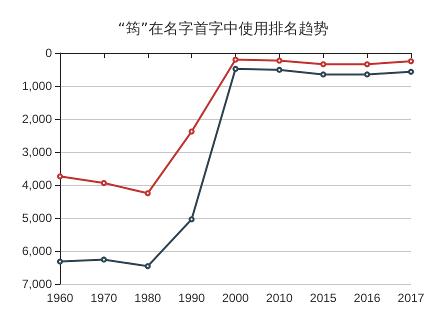 This screenshot has width=446, height=323. Describe the element at coordinates (37, 152) in the screenshot. I see `y-tick-label: 3,000` at that location.